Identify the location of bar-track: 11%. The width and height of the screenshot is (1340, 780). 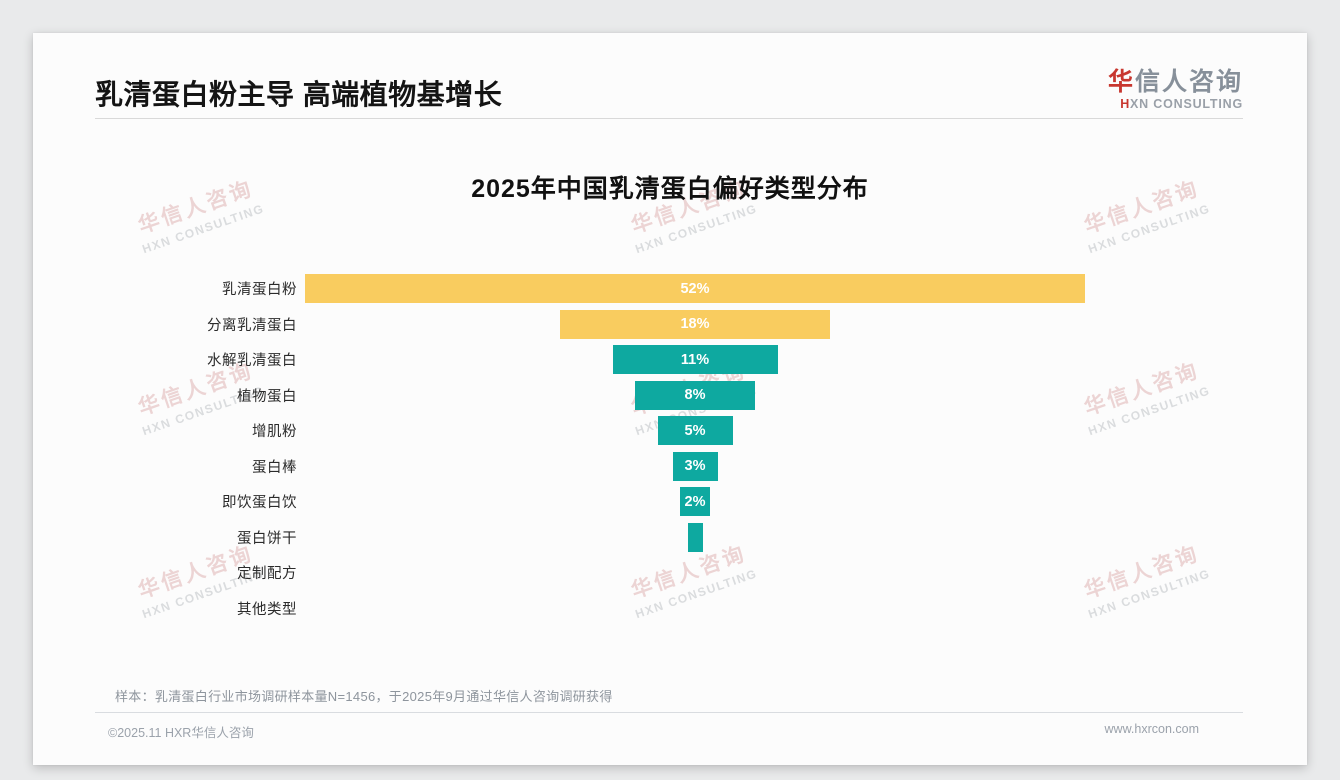
(695, 360).